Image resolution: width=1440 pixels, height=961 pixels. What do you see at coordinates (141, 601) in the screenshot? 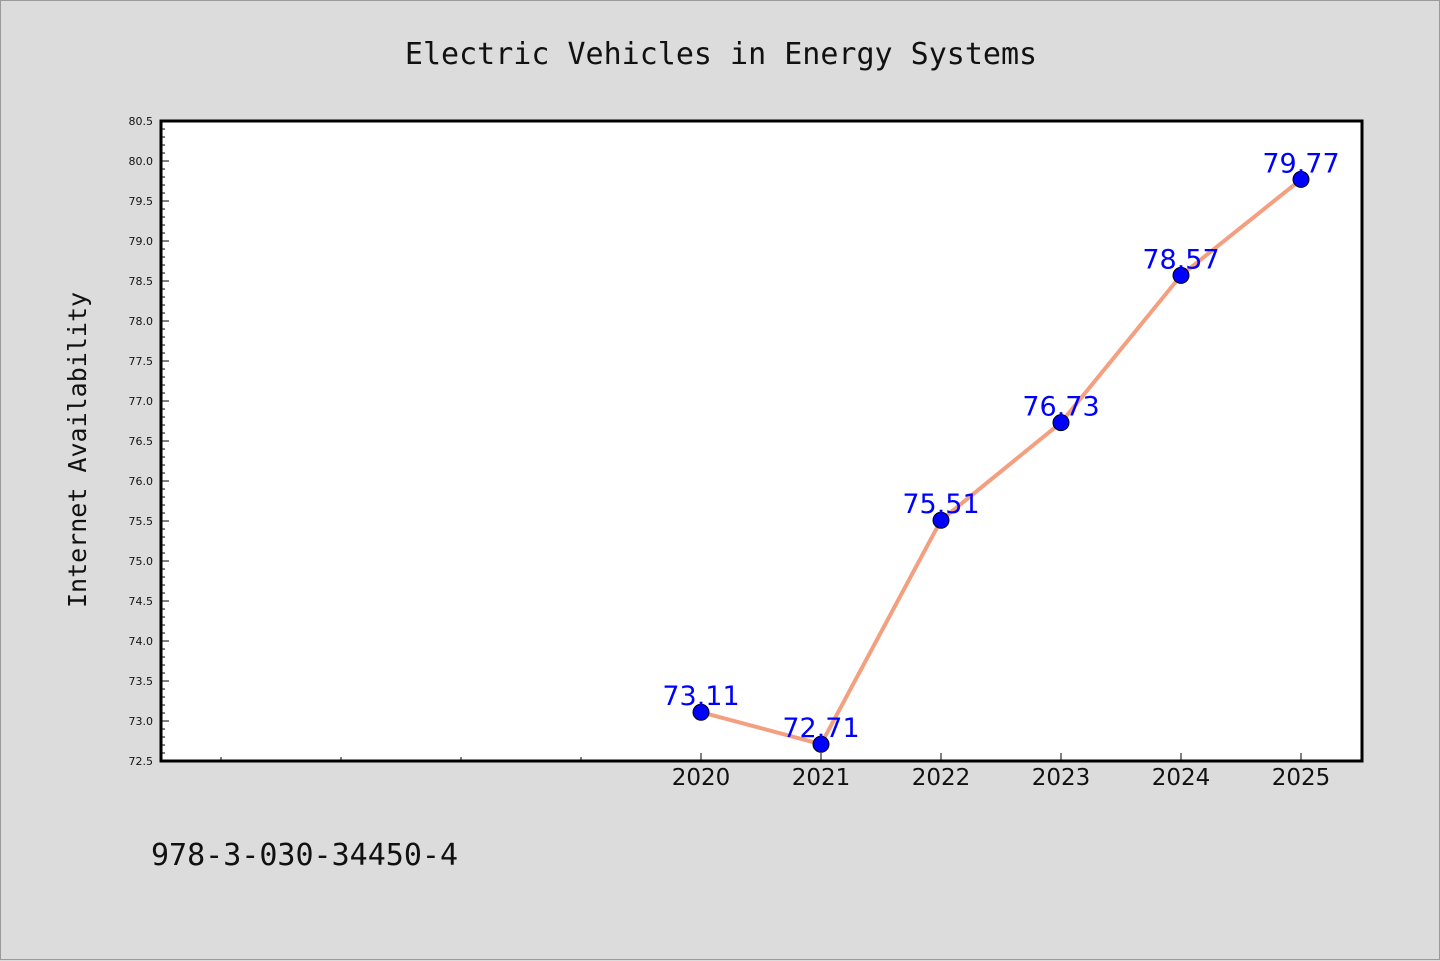
I see `y-tick-label: 74.5` at bounding box center [141, 601].